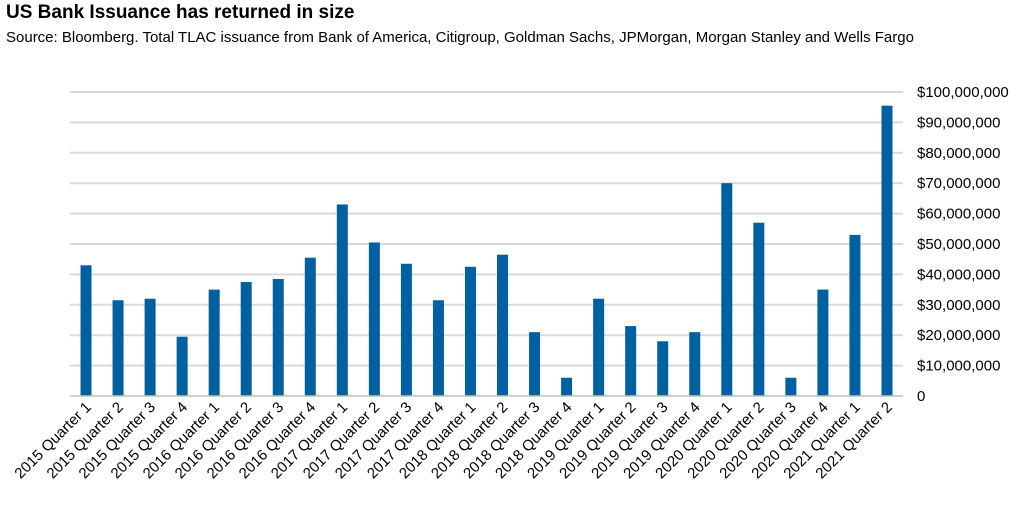 The image size is (1024, 516). I want to click on y-tick-label: $60,000,000, so click(958, 214).